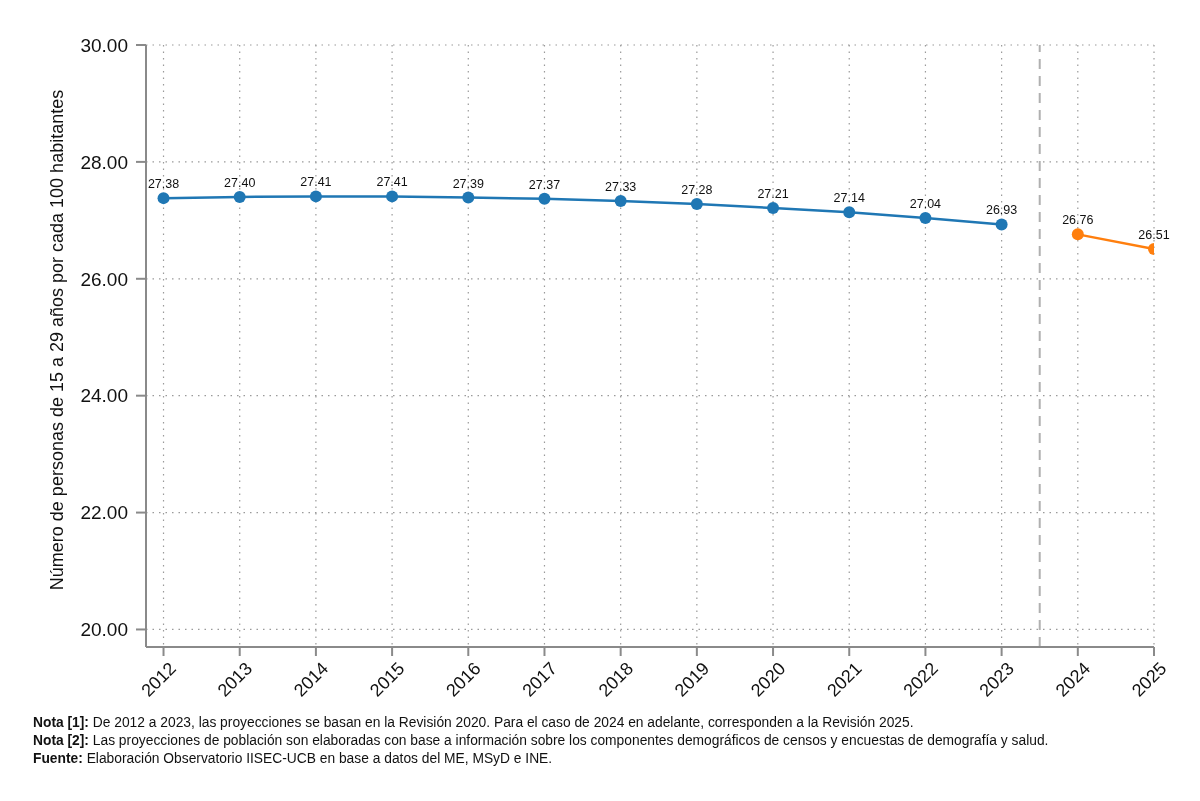 The image size is (1200, 801). Describe the element at coordinates (541, 741) in the screenshot. I see `note-text: Nota [2]: Las proyecciones de población son elaboradas con base a información sobre los componentes demográficos de censos y encuestas de demografía y salud.` at that location.